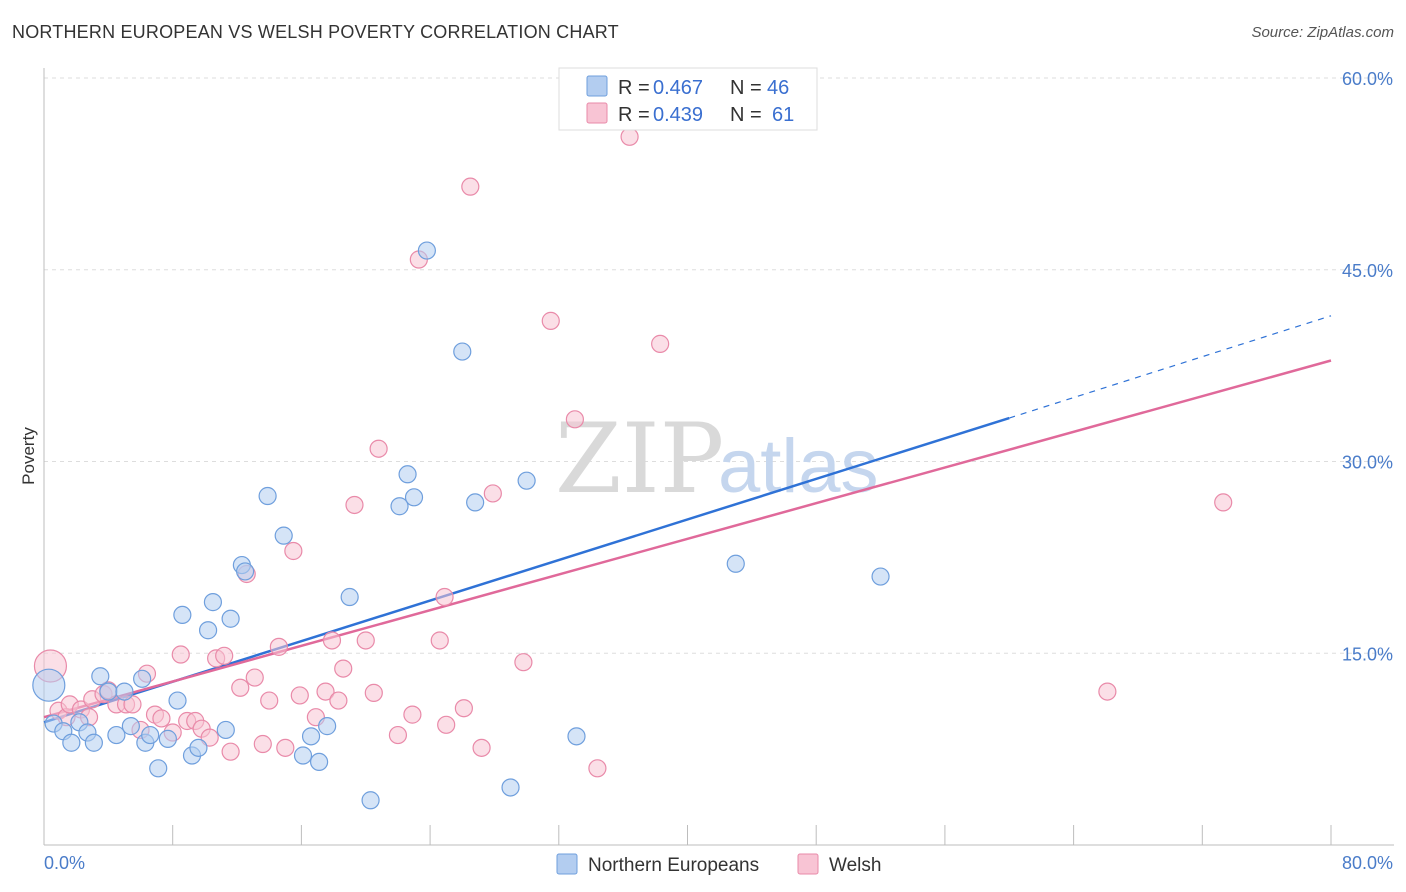 The image size is (1406, 892). I want to click on legend-r-label-blue: R =, so click(634, 88).